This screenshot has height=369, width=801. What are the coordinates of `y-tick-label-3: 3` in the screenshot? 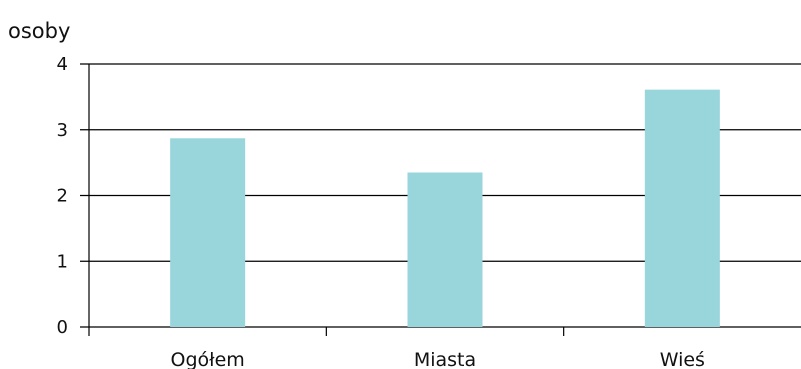 It's located at (62, 130).